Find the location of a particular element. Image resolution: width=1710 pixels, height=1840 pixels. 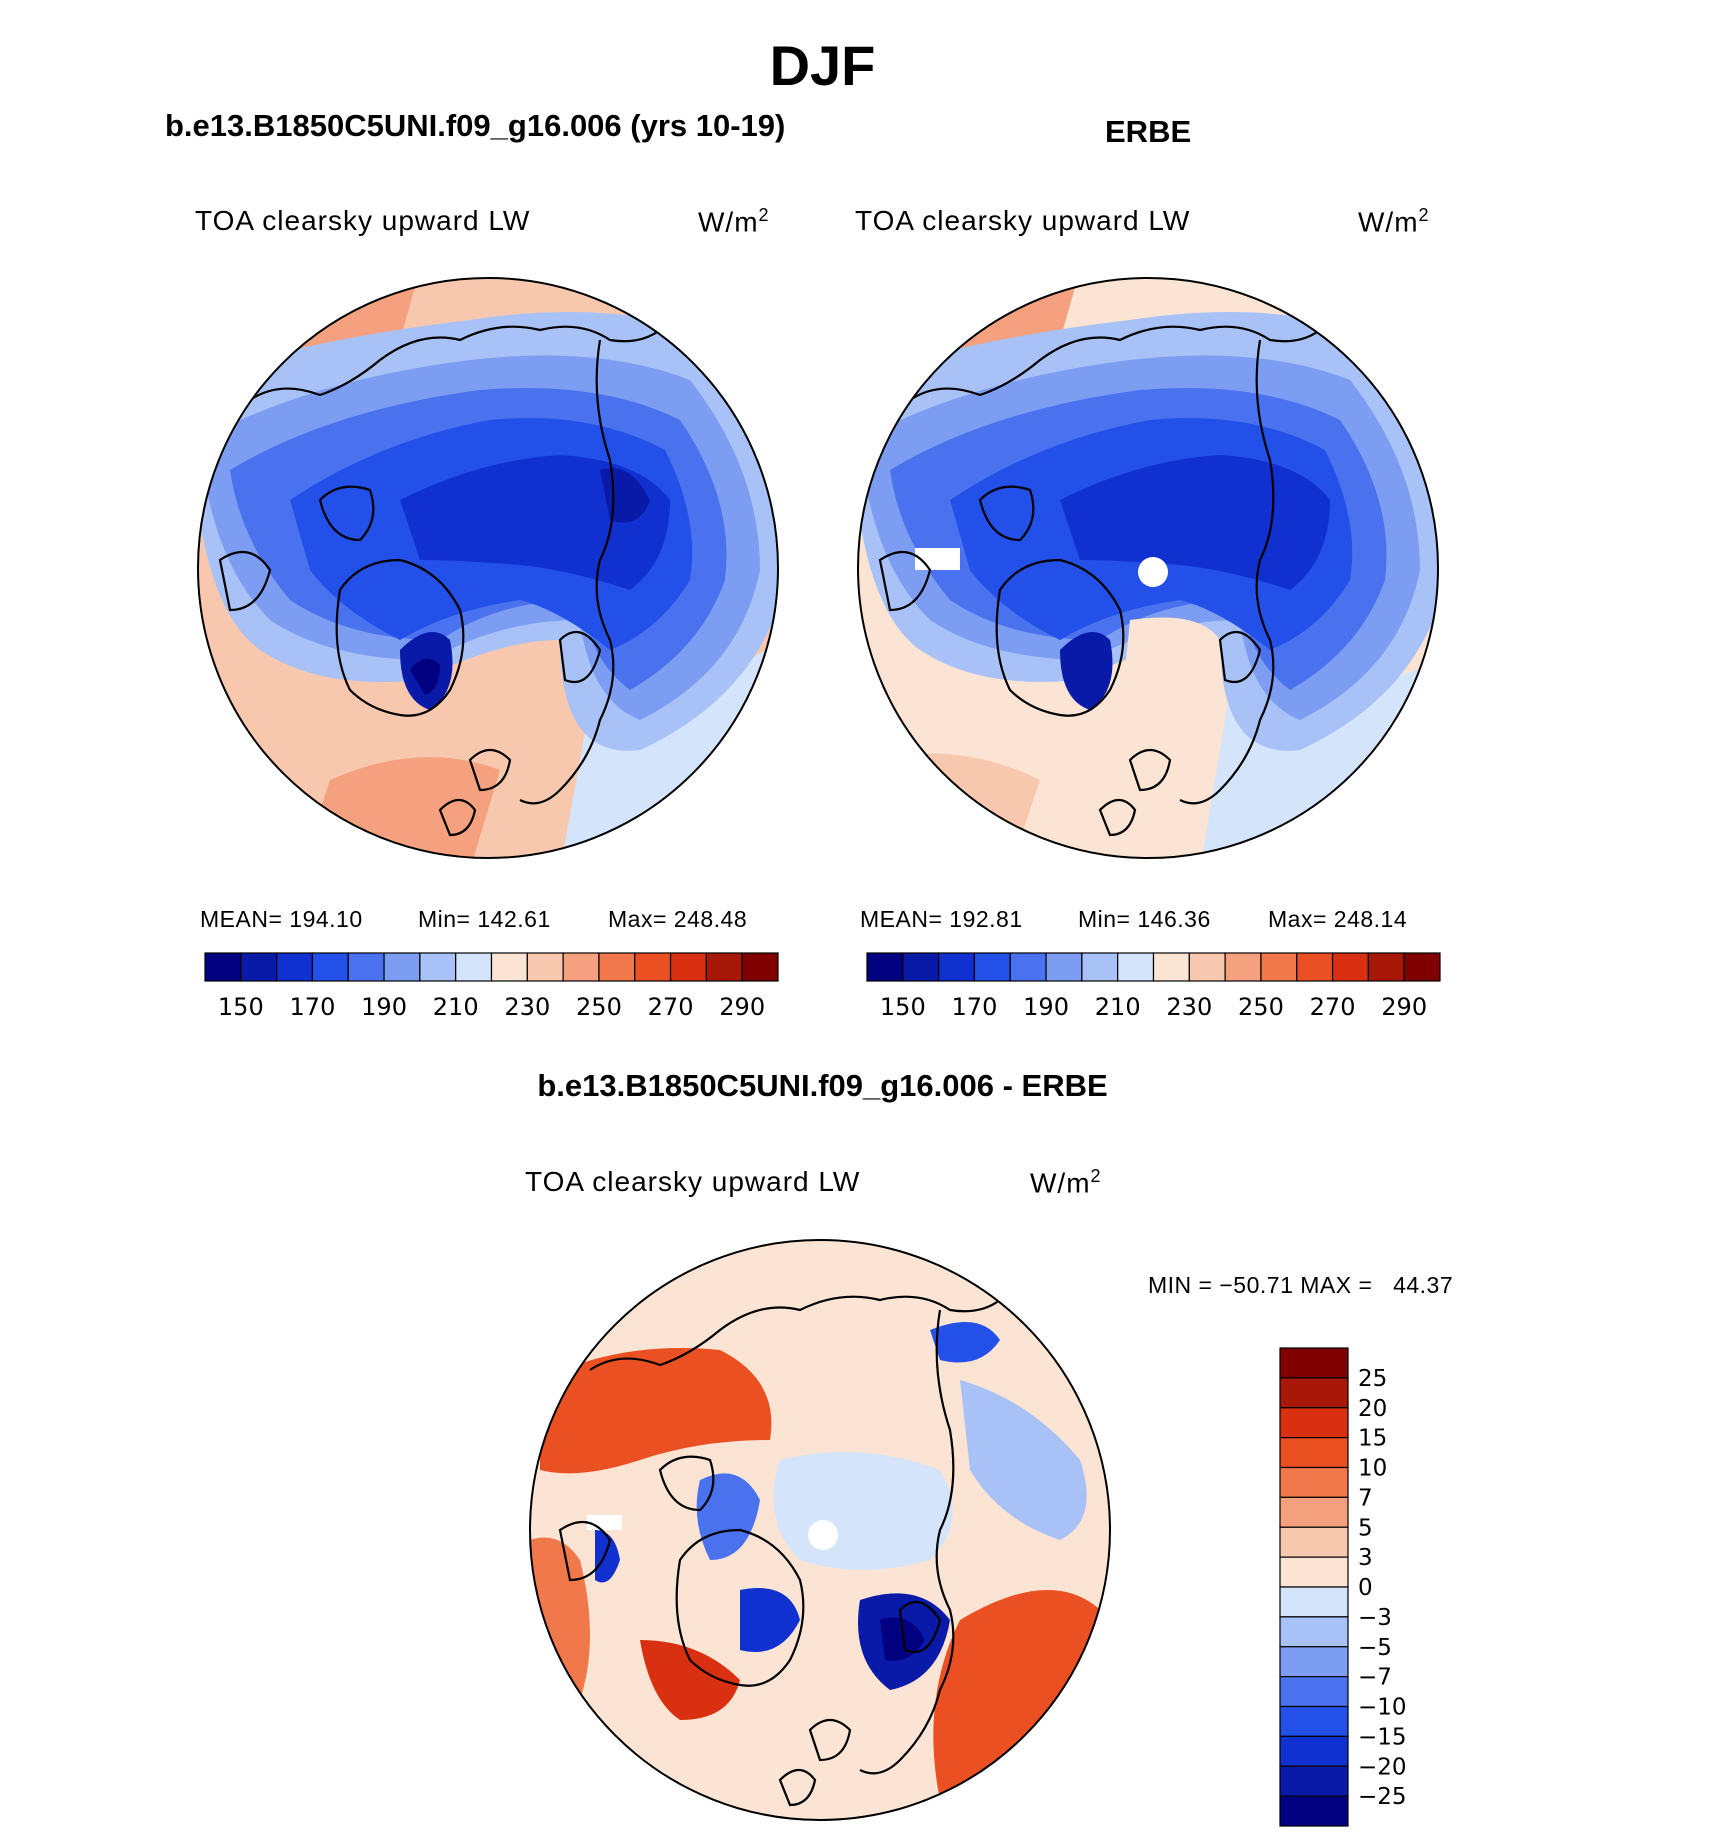

diff-units: W/m is located at coordinates (1060, 1183).